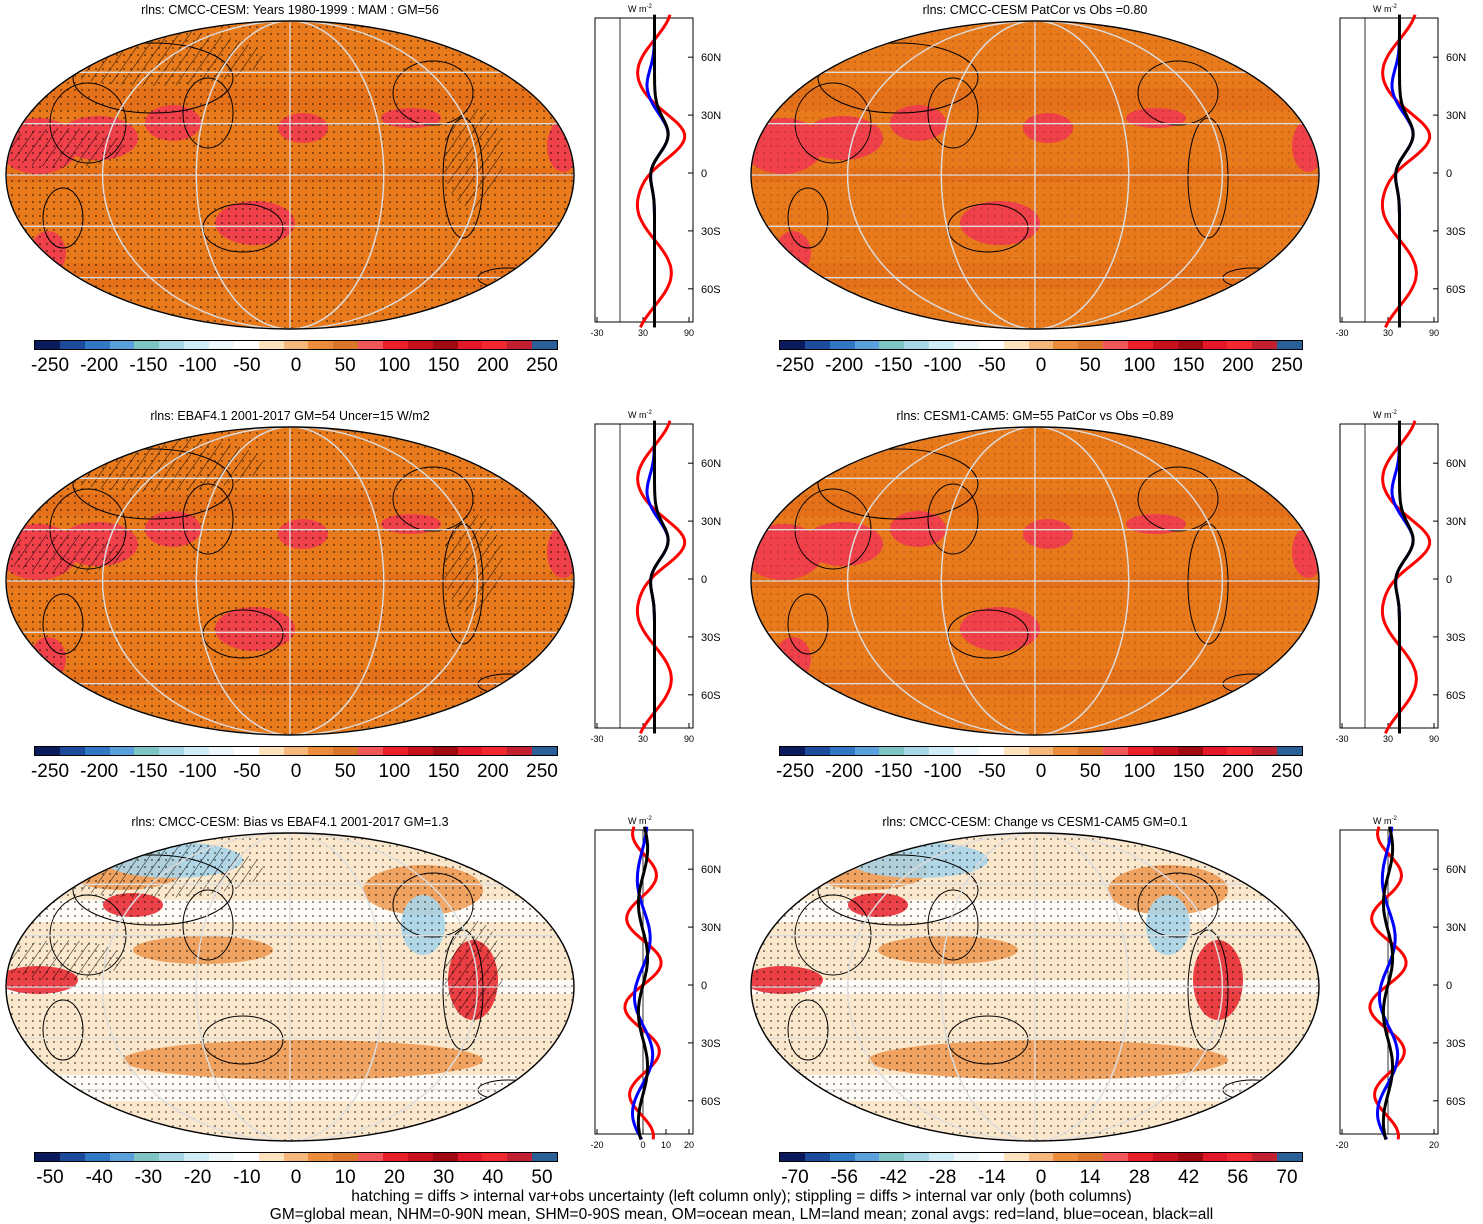 The height and width of the screenshot is (1224, 1483). Describe the element at coordinates (1341, 739) in the screenshot. I see `x-tick-label: -30` at that location.